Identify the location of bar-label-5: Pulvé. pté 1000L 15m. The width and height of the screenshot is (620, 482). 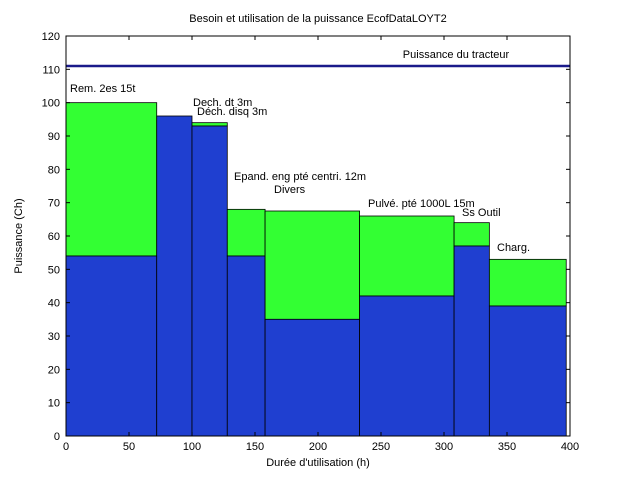
(421, 204).